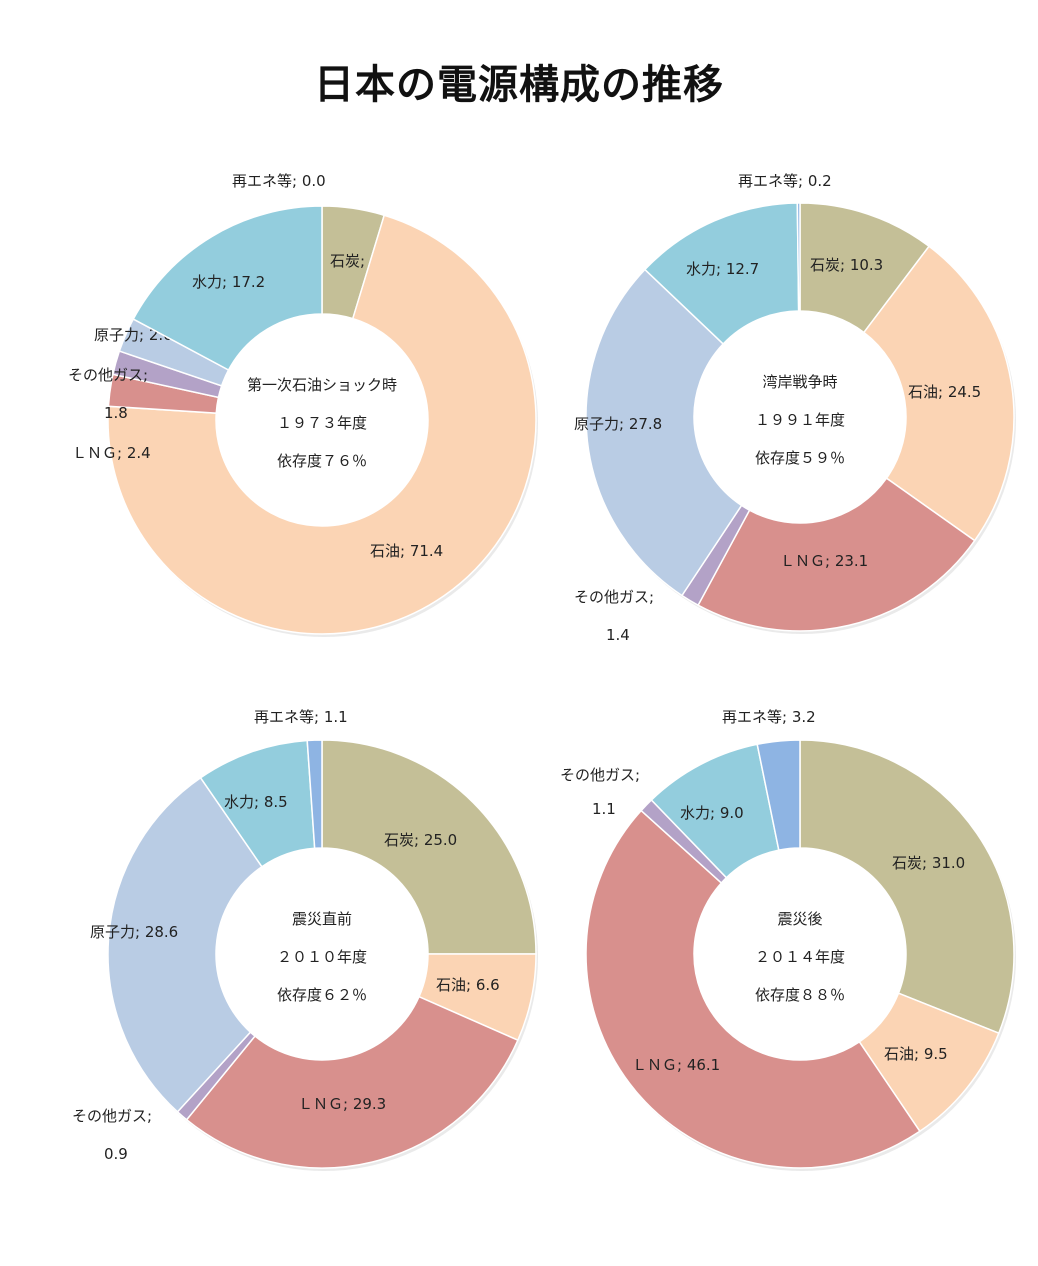 This screenshot has width=1038, height=1266. What do you see at coordinates (322, 385) in the screenshot?
I see `center-label-1-1: 第一次石油ショック時` at bounding box center [322, 385].